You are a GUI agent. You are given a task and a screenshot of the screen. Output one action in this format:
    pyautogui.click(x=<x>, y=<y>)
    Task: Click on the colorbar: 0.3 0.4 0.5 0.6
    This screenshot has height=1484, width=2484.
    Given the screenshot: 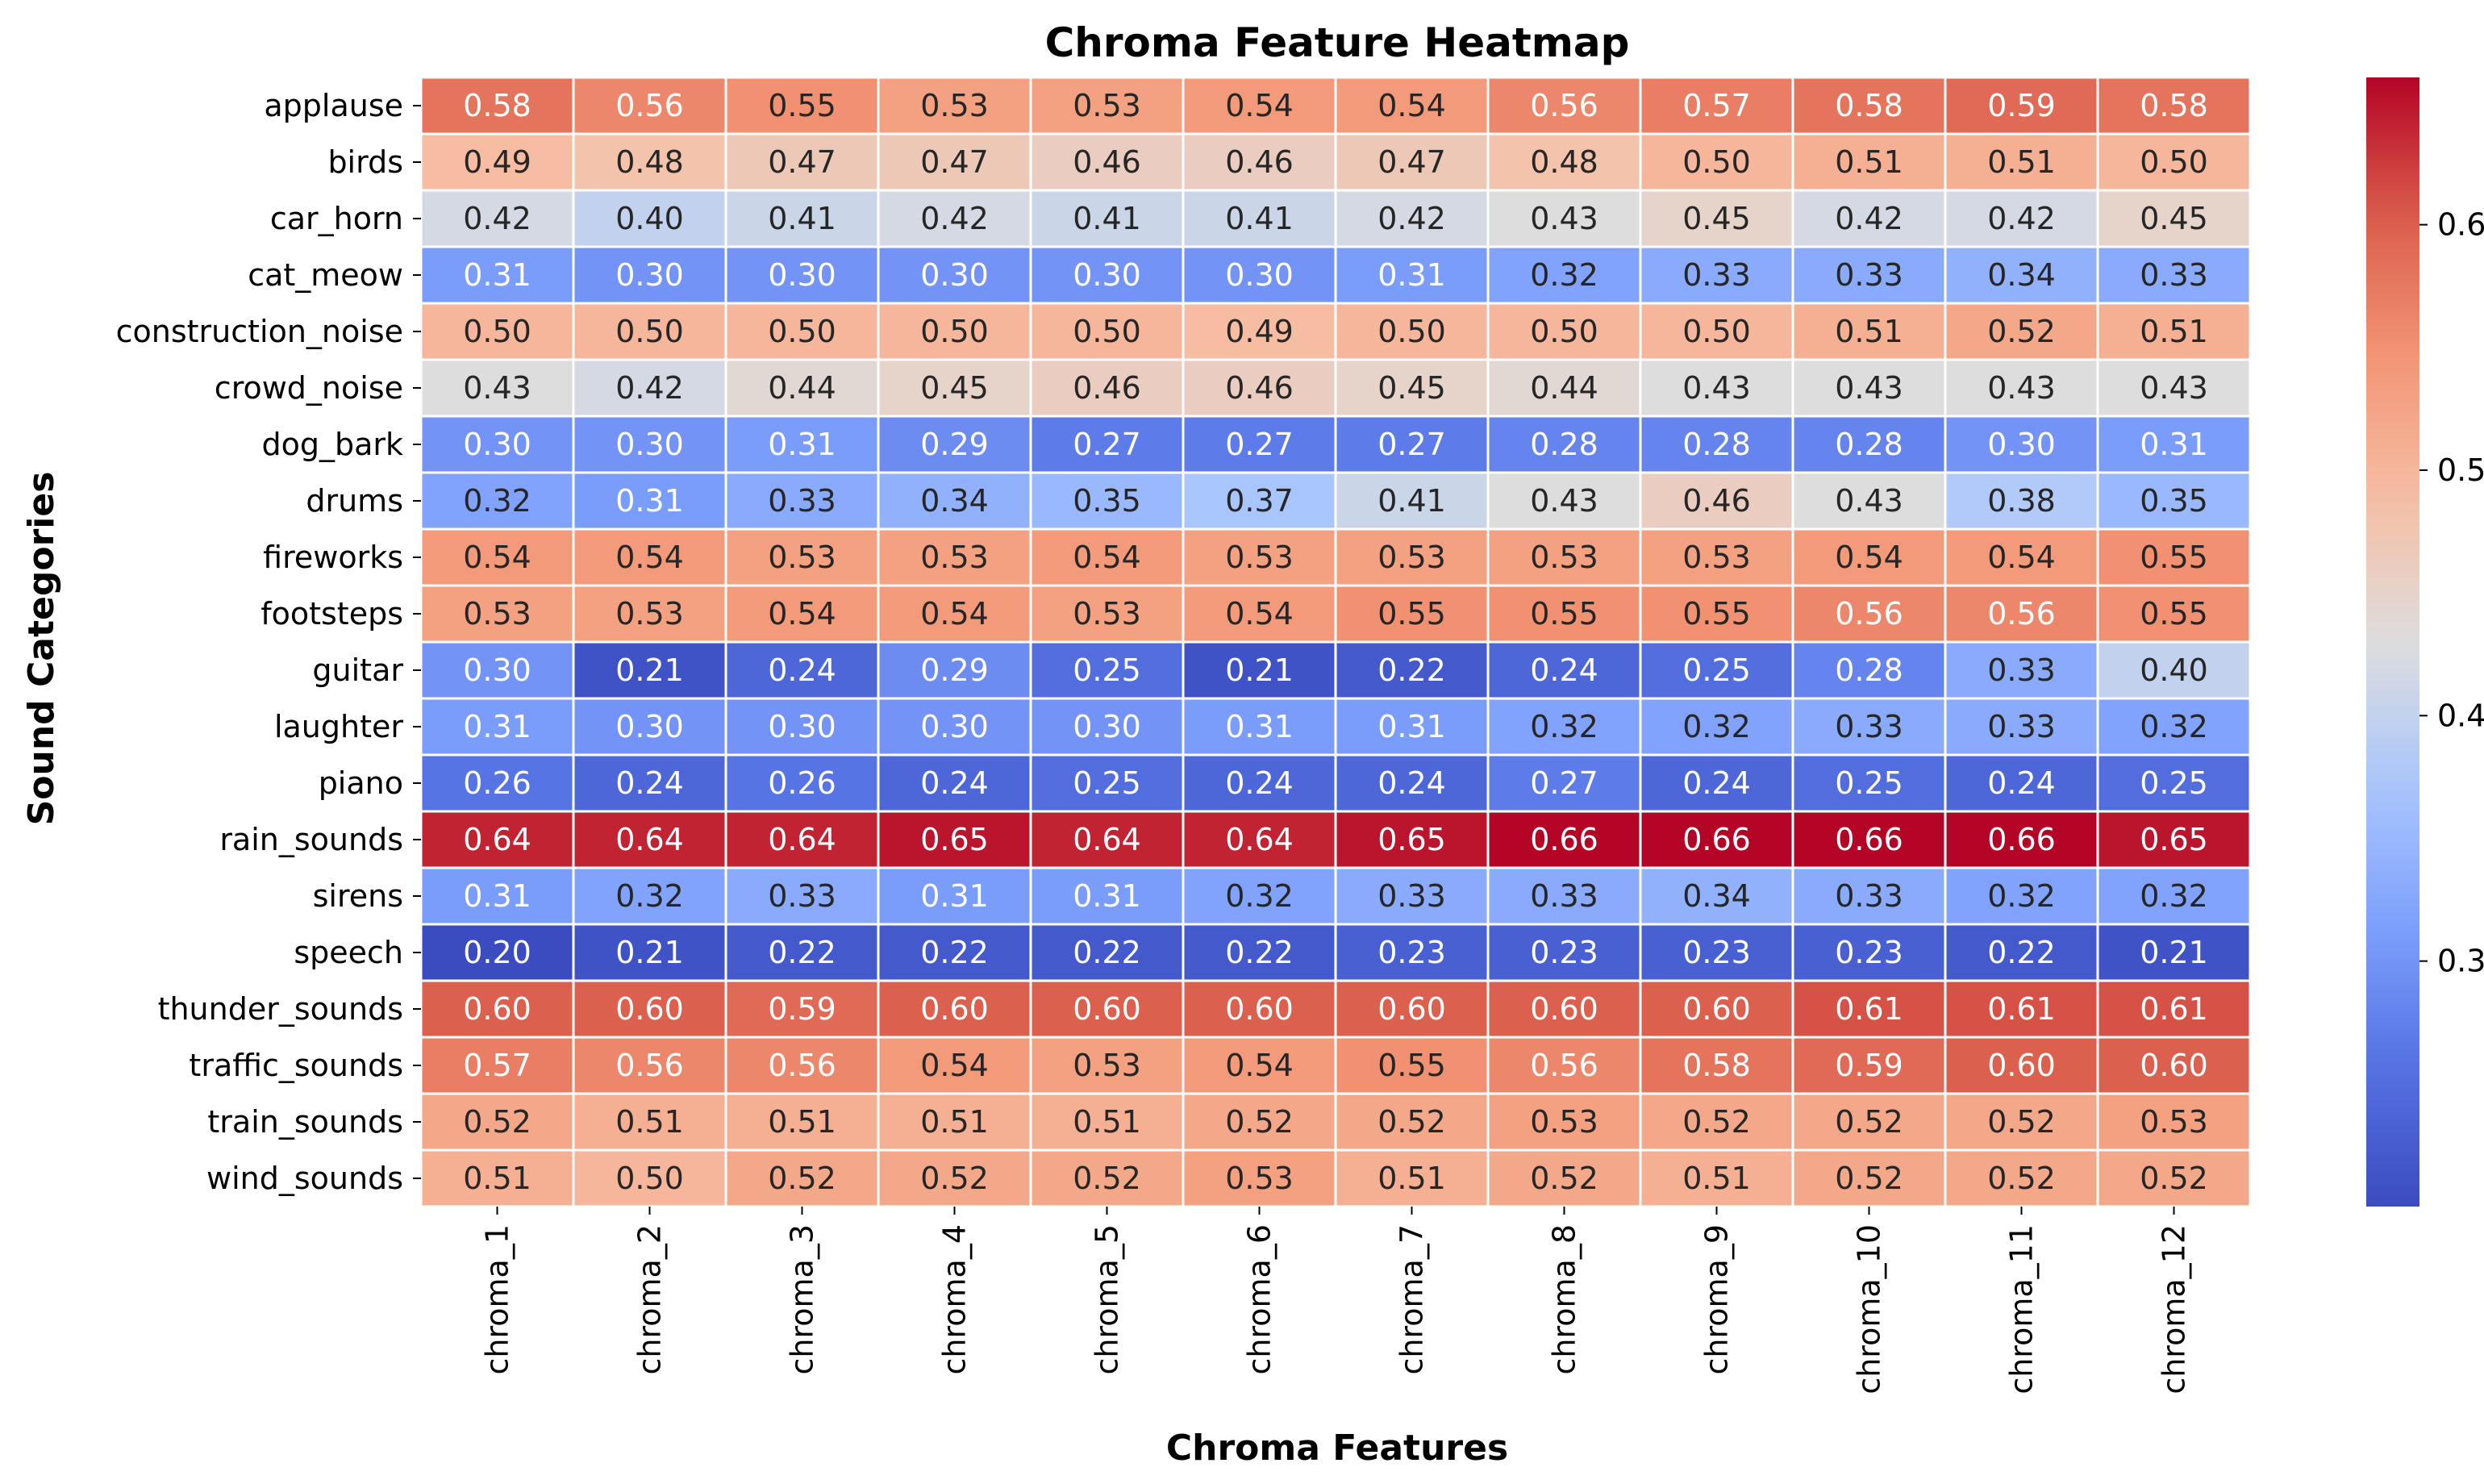 What is the action you would take?
    pyautogui.click(x=2425, y=642)
    